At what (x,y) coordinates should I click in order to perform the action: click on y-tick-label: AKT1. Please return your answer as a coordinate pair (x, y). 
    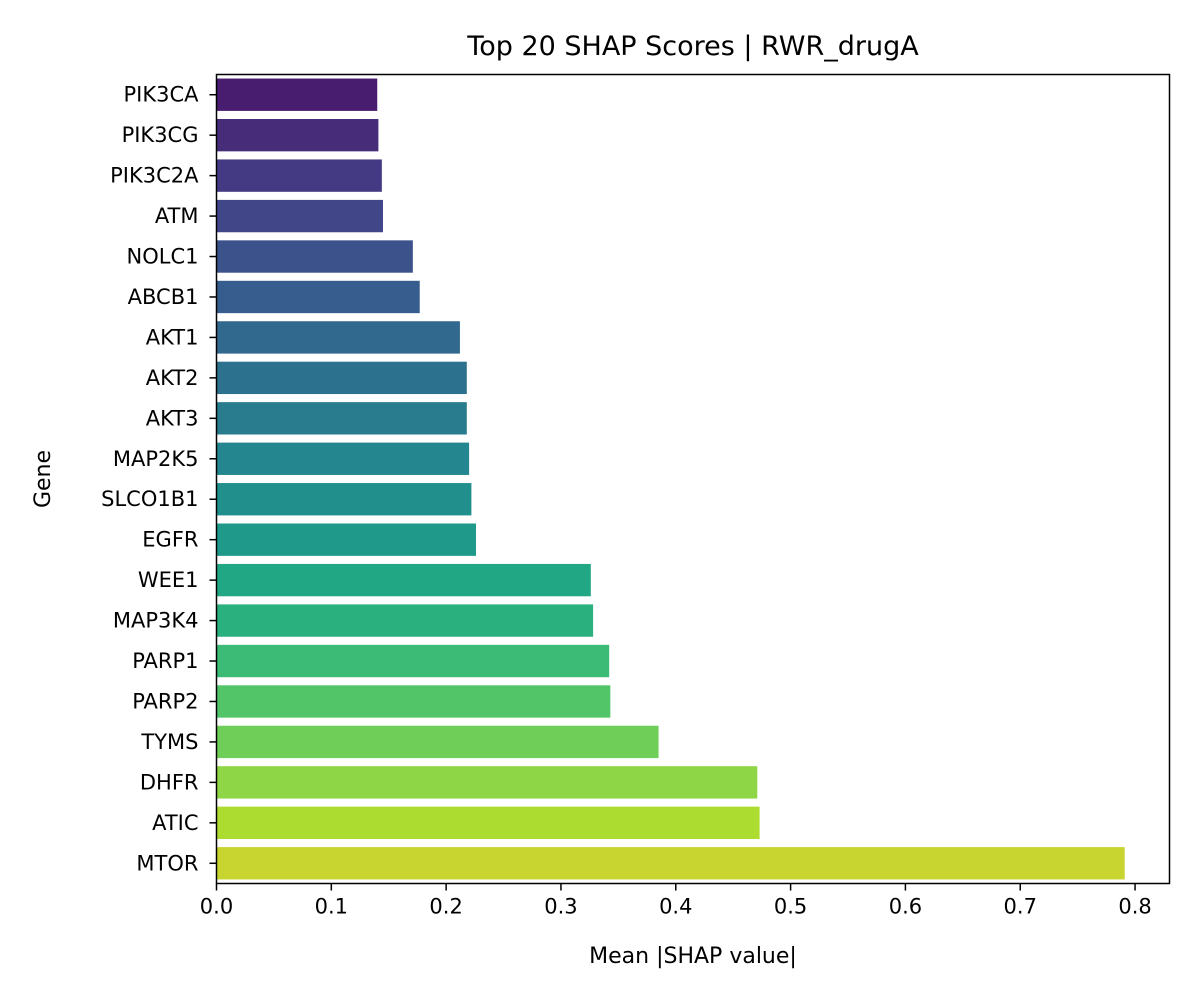
    Looking at the image, I should click on (172, 337).